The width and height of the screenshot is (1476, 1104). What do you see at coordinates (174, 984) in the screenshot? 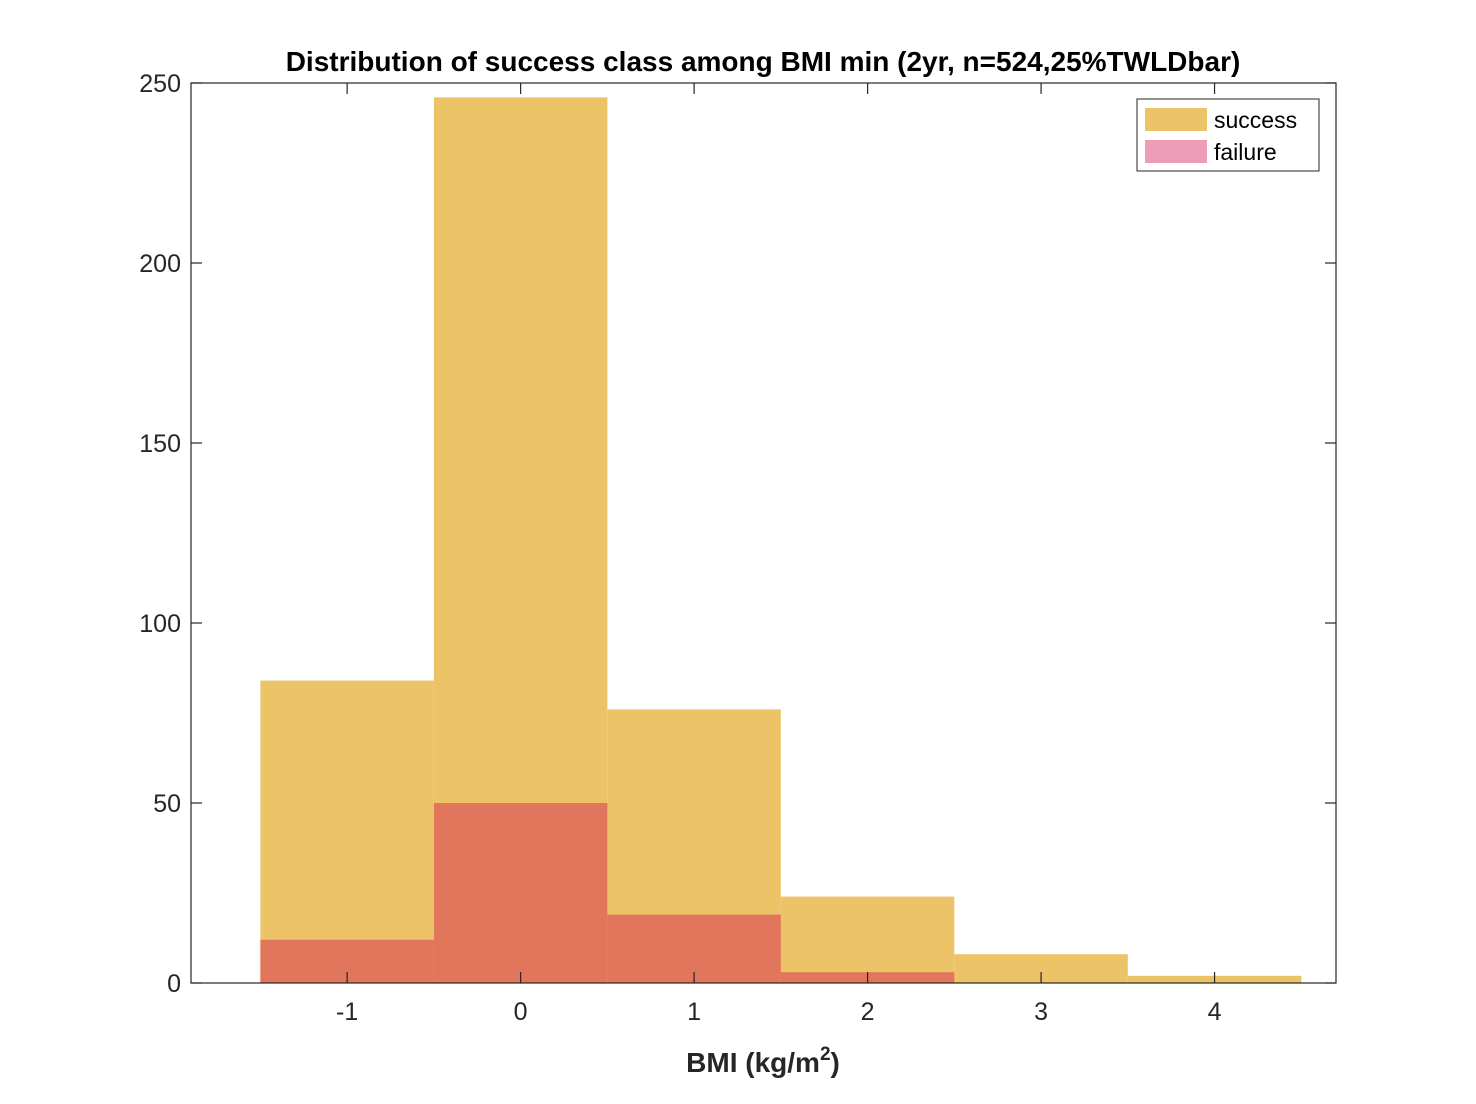
I see `y-tick-label: 0` at bounding box center [174, 984].